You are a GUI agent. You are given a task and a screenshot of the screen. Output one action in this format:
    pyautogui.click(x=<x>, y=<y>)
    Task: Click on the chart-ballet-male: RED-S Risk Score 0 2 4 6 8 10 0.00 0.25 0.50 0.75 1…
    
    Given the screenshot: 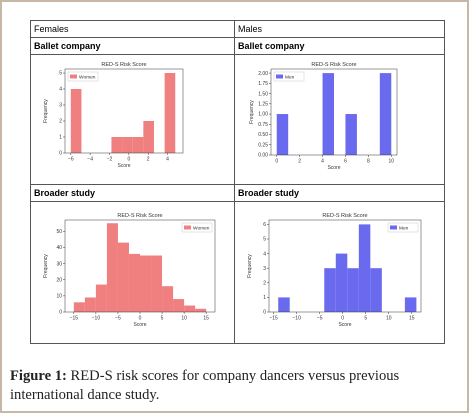 What is the action you would take?
    pyautogui.click(x=323, y=116)
    